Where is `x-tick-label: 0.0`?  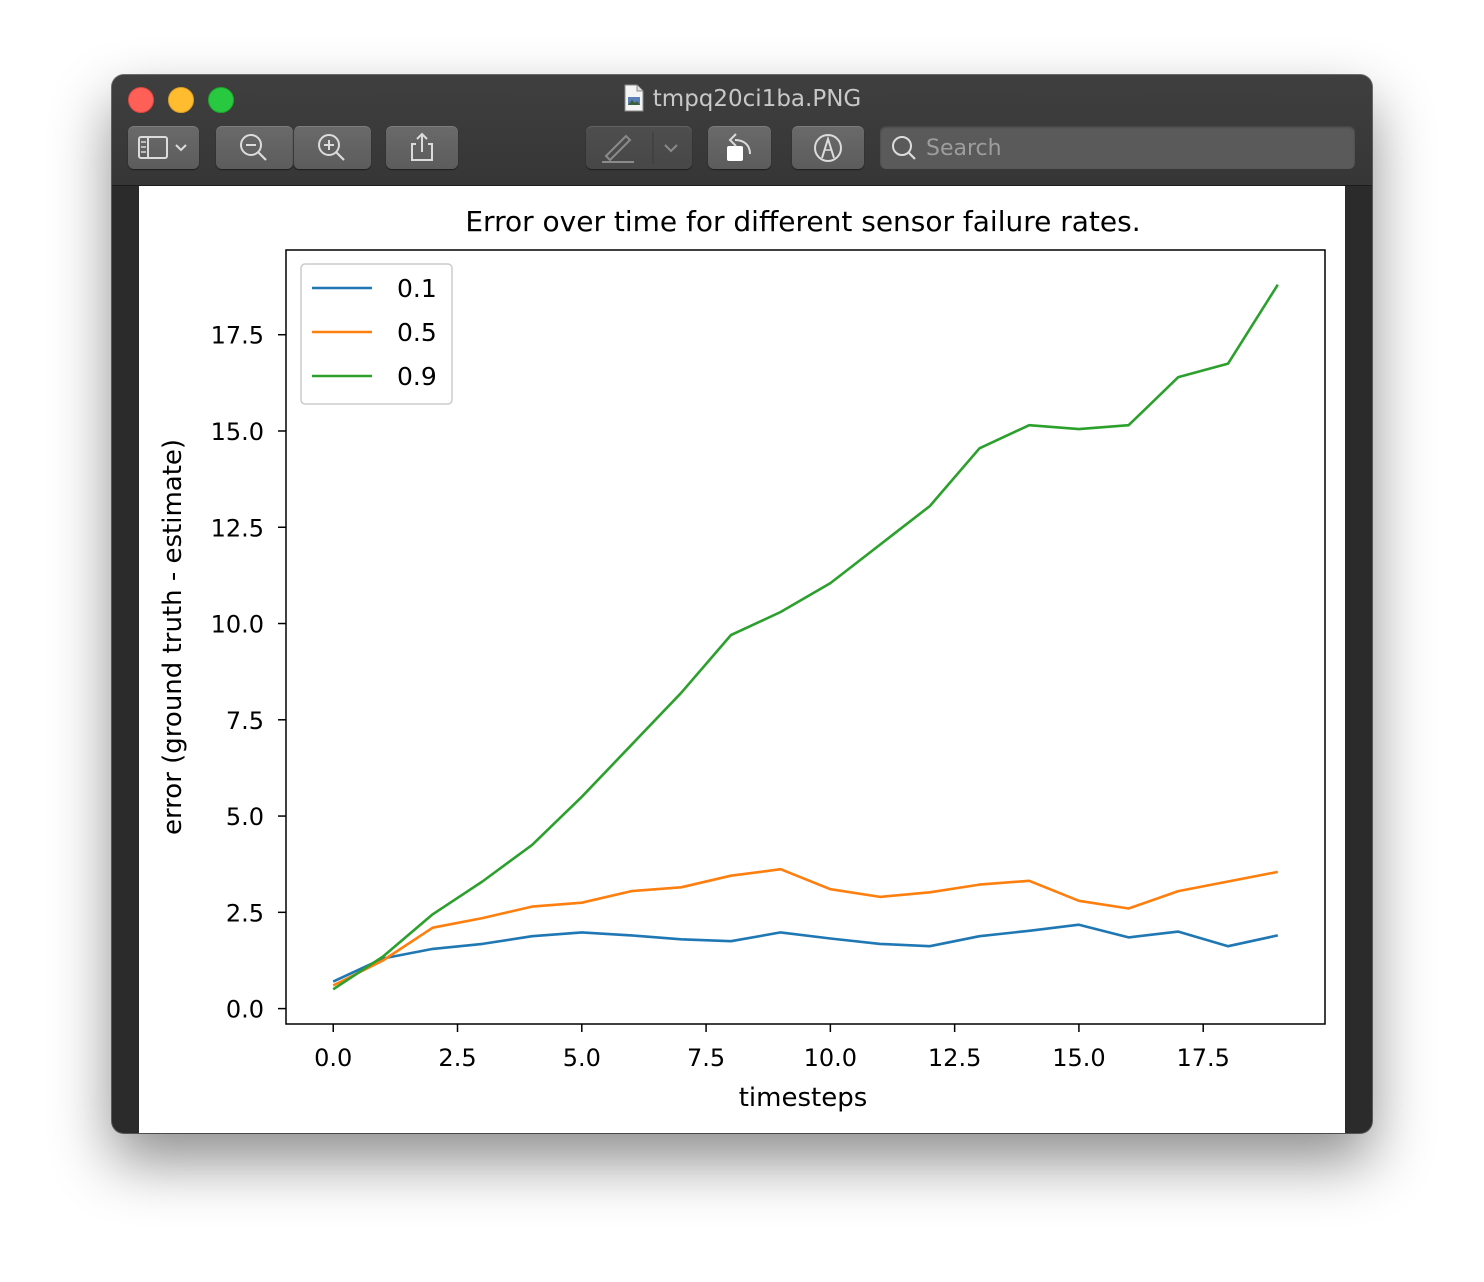
x-tick-label: 0.0 is located at coordinates (333, 1058).